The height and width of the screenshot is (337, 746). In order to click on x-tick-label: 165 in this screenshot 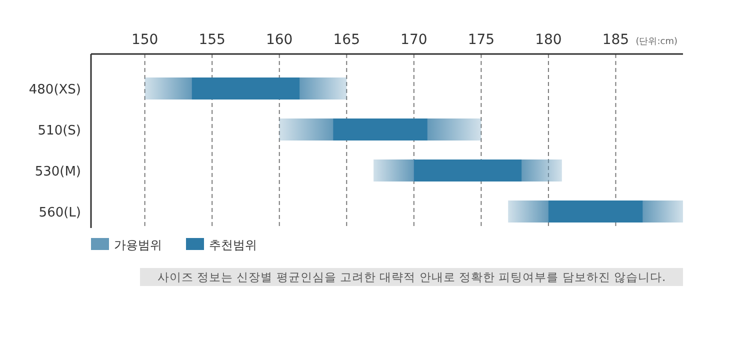, I will do `click(346, 40)`.